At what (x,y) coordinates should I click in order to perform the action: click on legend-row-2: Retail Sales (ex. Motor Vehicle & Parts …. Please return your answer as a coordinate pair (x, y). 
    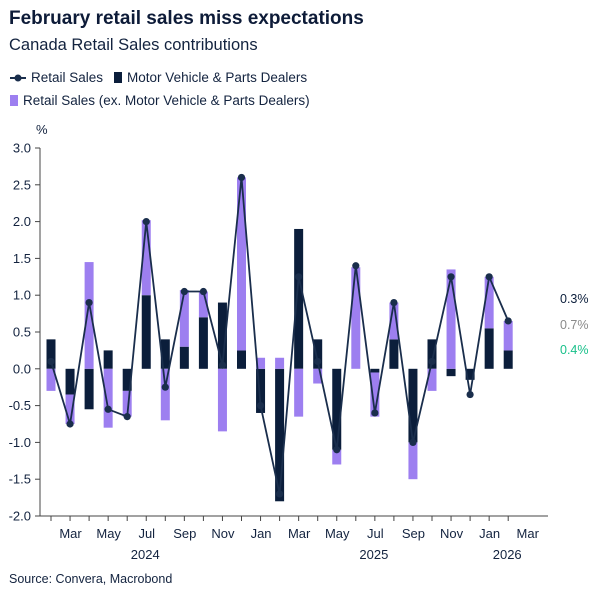
    Looking at the image, I should click on (164, 100).